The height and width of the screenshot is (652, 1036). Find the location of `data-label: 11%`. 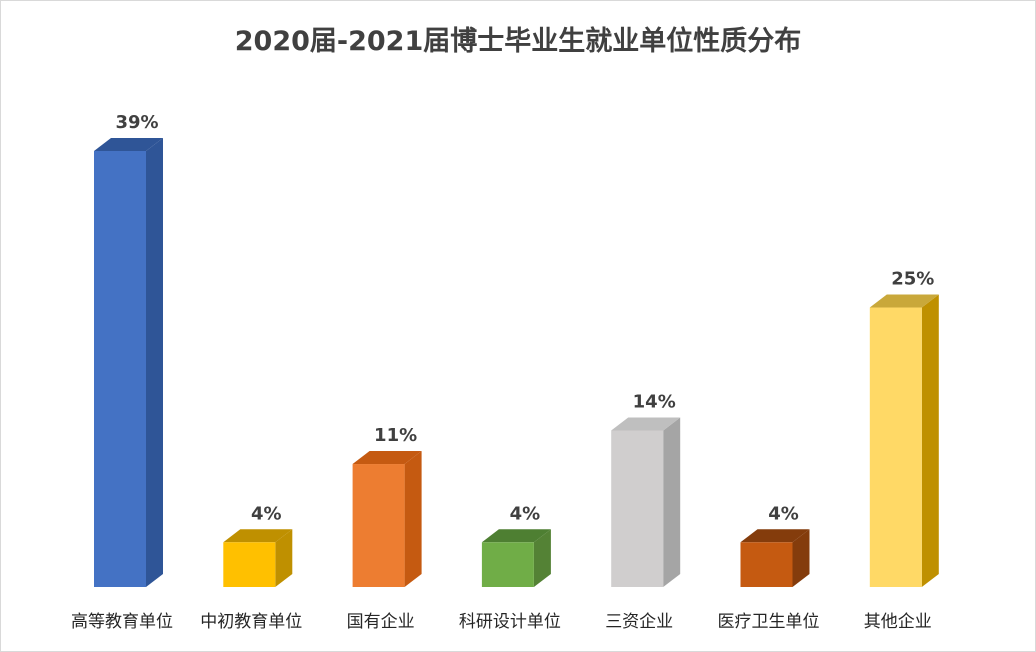

data-label: 11% is located at coordinates (395, 435).